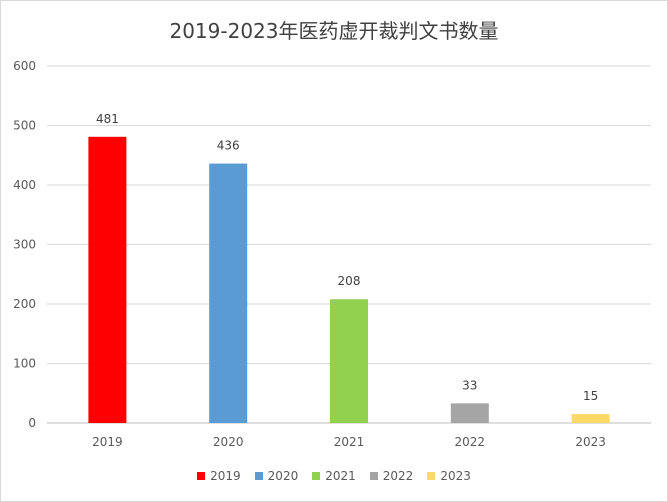  I want to click on data-label: 436, so click(228, 146).